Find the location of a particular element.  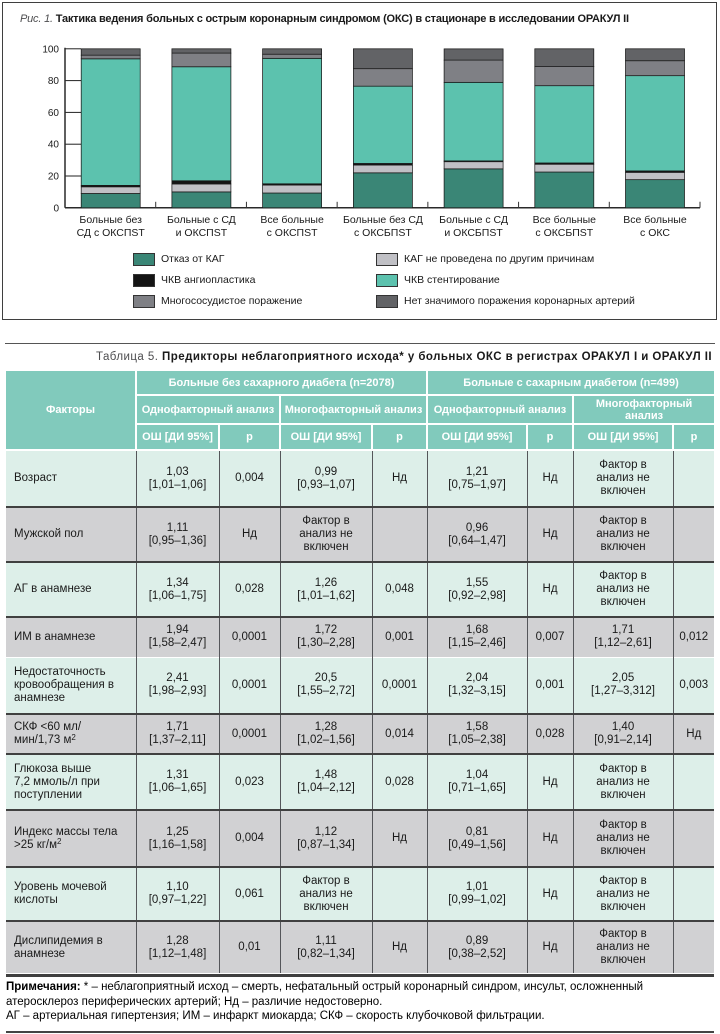

svg-text: 0 is located at coordinates (56, 208).